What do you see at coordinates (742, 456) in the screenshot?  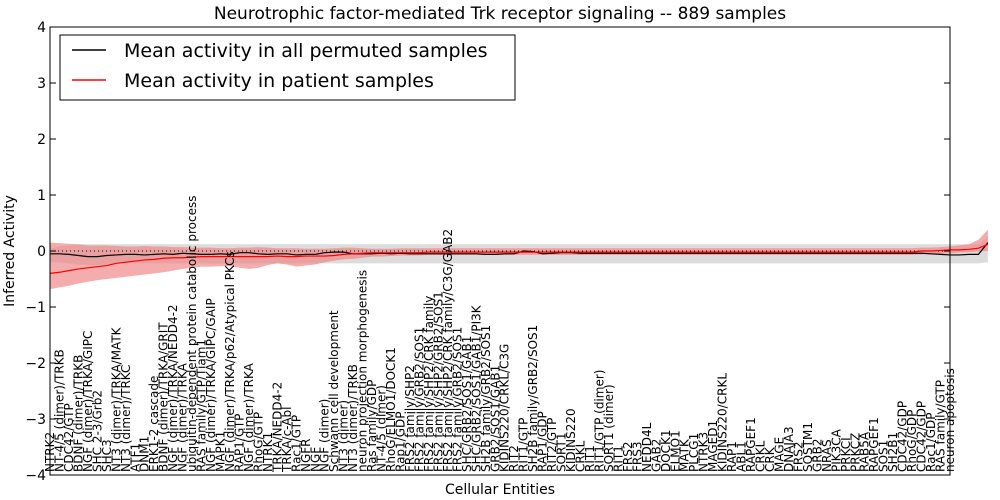 I see `x-tick-label: ABL1` at bounding box center [742, 456].